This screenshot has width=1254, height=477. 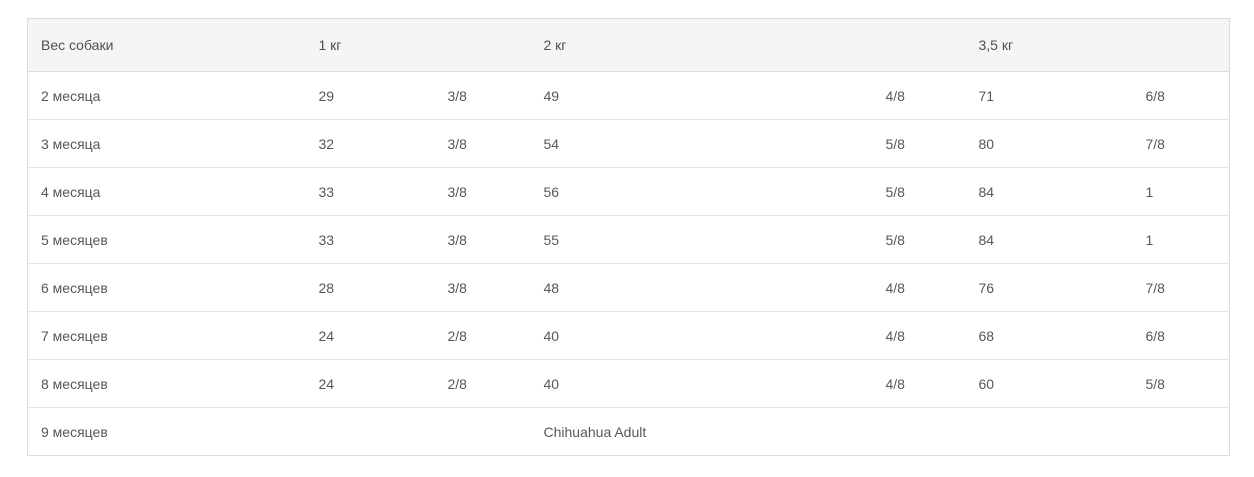 I want to click on grams-3-5kg-cell: 80, so click(x=1049, y=143).